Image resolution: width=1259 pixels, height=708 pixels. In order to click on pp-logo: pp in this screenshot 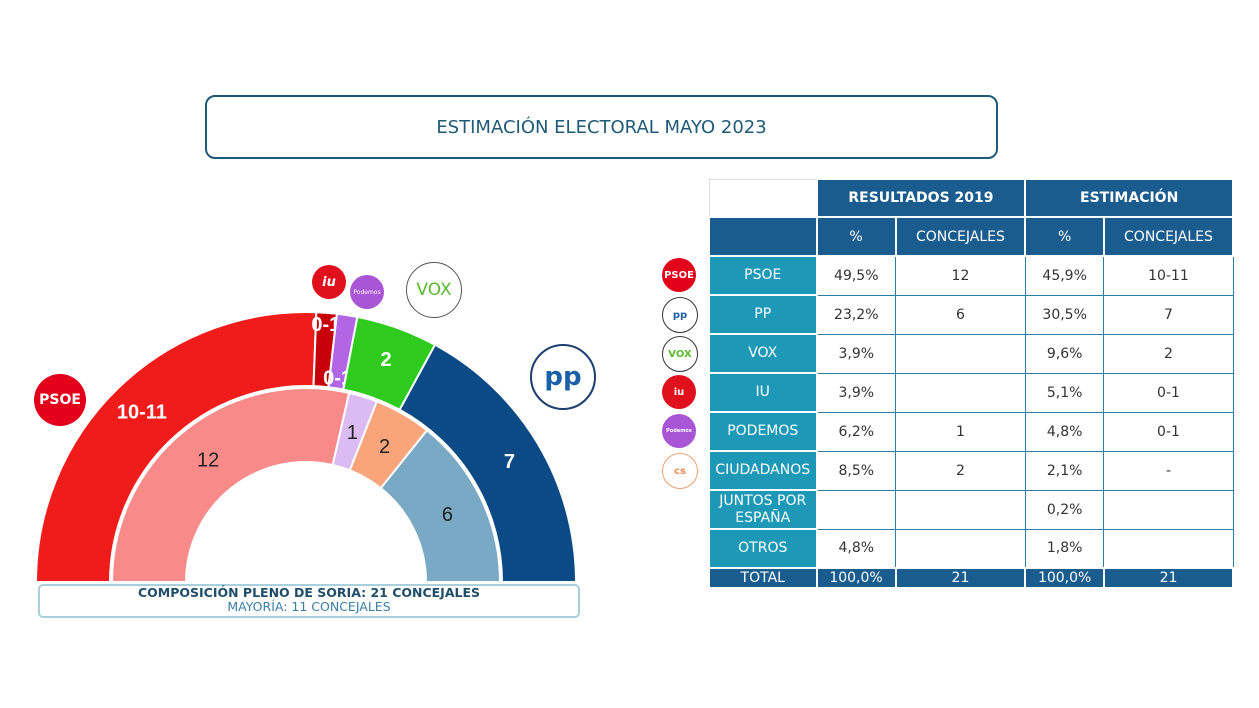, I will do `click(563, 377)`.